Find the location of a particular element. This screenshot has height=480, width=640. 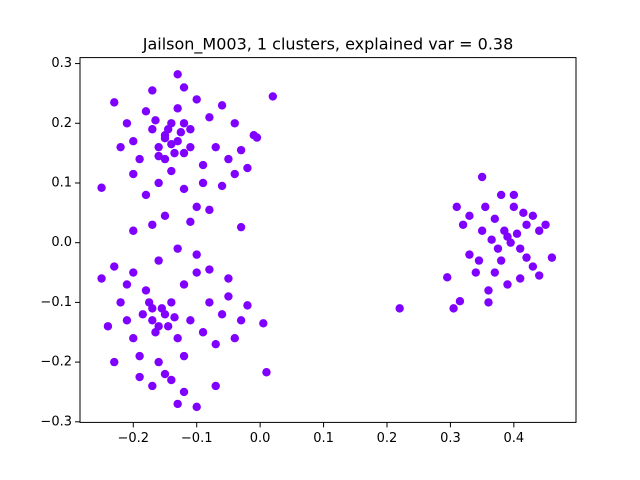

x-tick-label: −0.1 is located at coordinates (197, 438).